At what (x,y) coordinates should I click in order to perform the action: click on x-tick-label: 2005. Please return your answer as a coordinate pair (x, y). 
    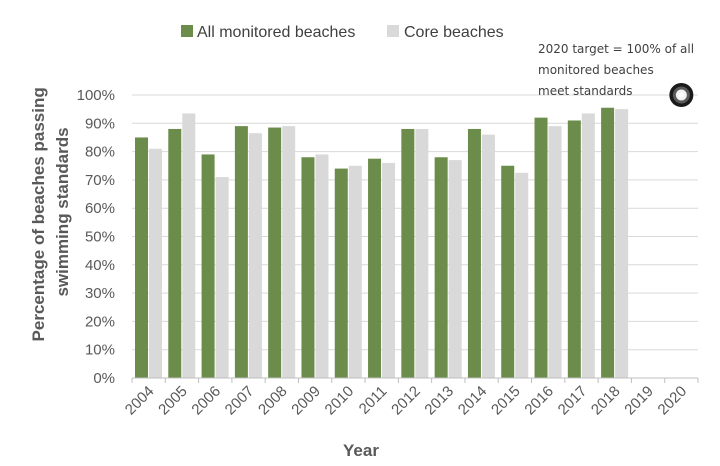
    Looking at the image, I should click on (173, 401).